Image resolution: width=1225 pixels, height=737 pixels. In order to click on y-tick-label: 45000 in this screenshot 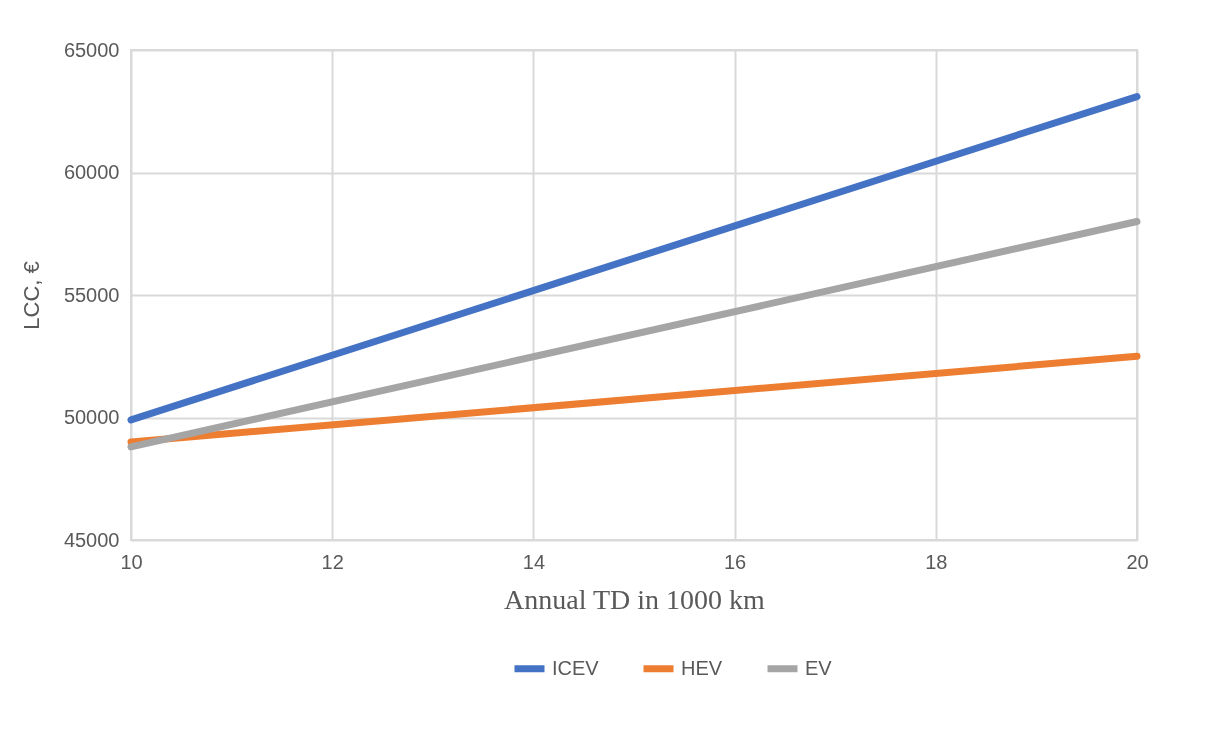, I will do `click(91, 539)`.